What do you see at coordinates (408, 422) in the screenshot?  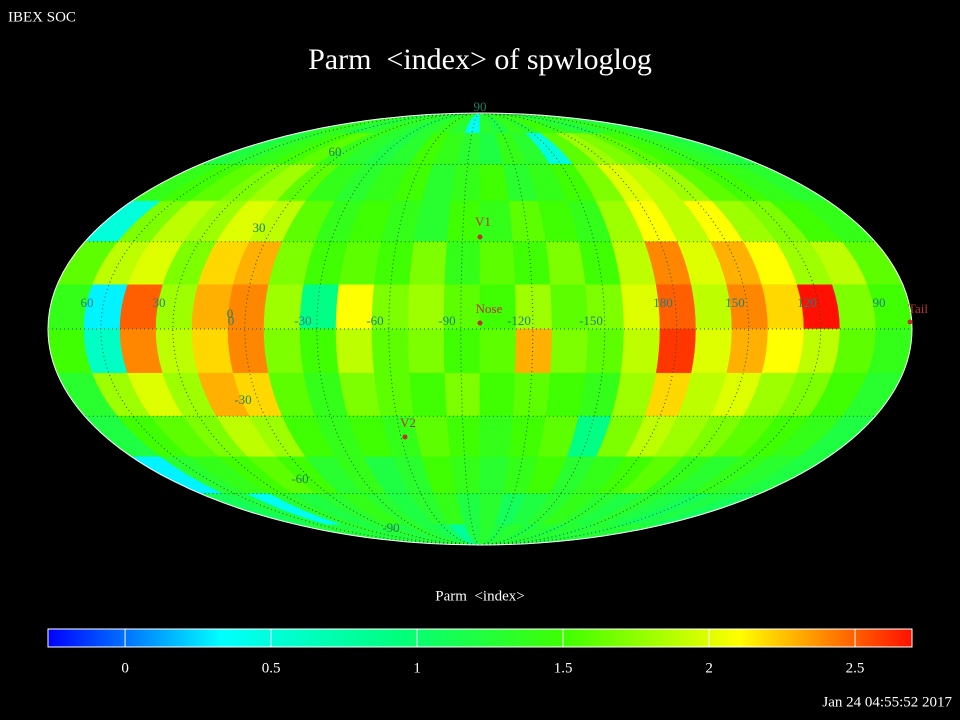 I see `marker-label: V2` at bounding box center [408, 422].